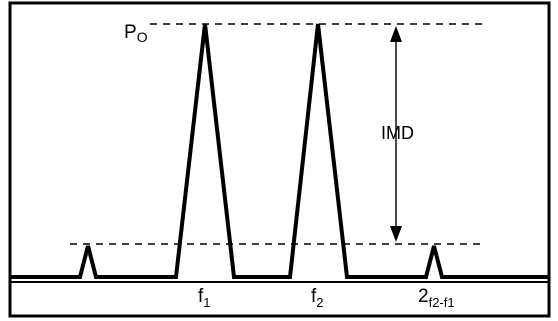 The height and width of the screenshot is (321, 558). I want to click on imd-arrow, so click(396, 134).